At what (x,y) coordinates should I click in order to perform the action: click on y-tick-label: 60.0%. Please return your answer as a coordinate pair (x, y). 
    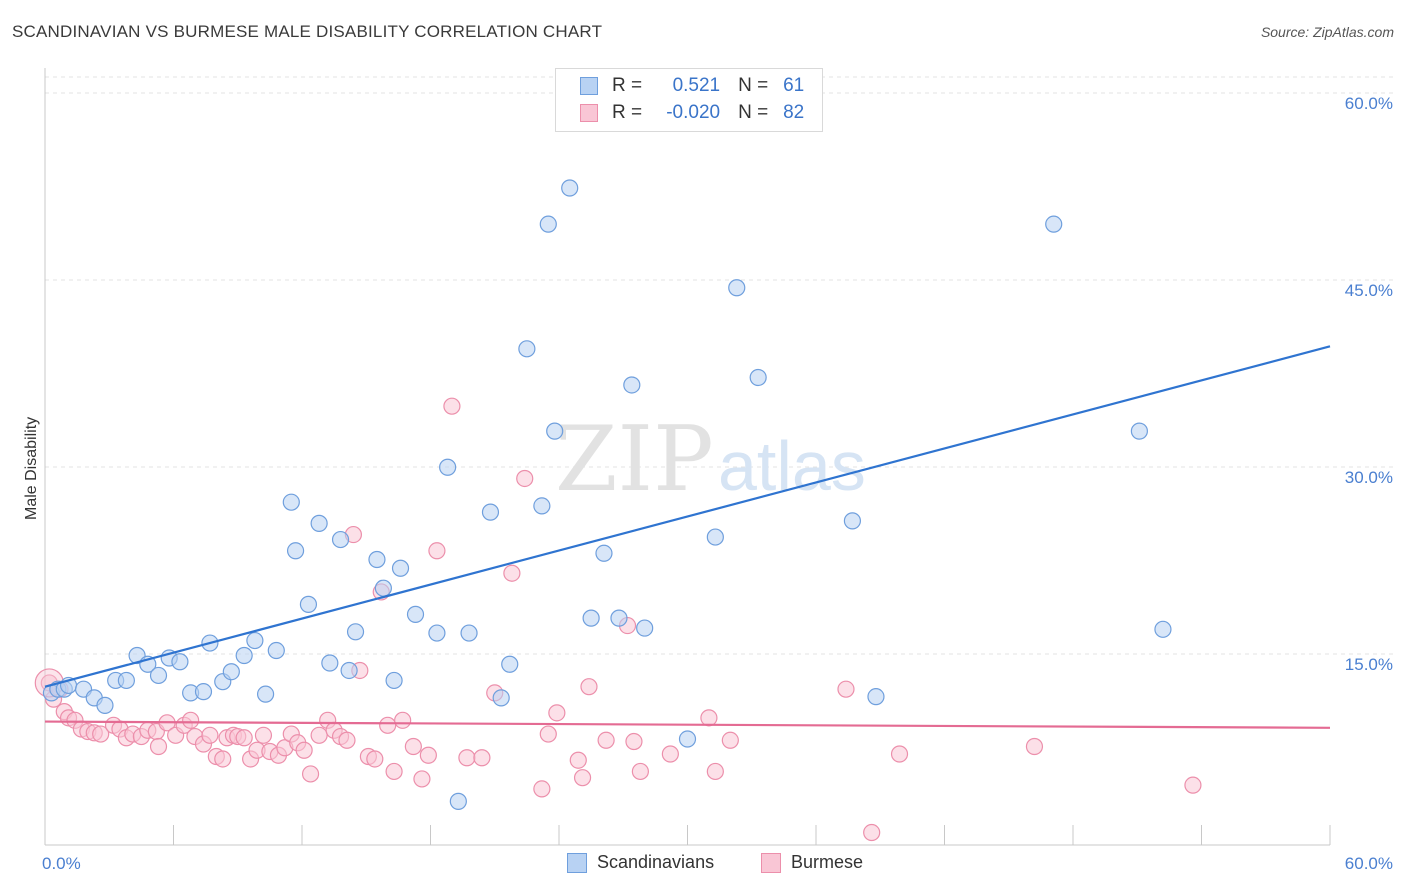
    Looking at the image, I should click on (1369, 103).